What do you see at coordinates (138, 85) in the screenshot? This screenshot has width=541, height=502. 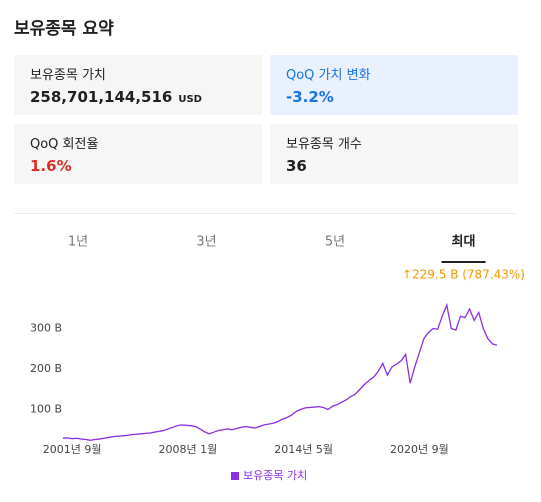 I see `summary-card: 보유종목 가치 258,701,144,516 USD` at bounding box center [138, 85].